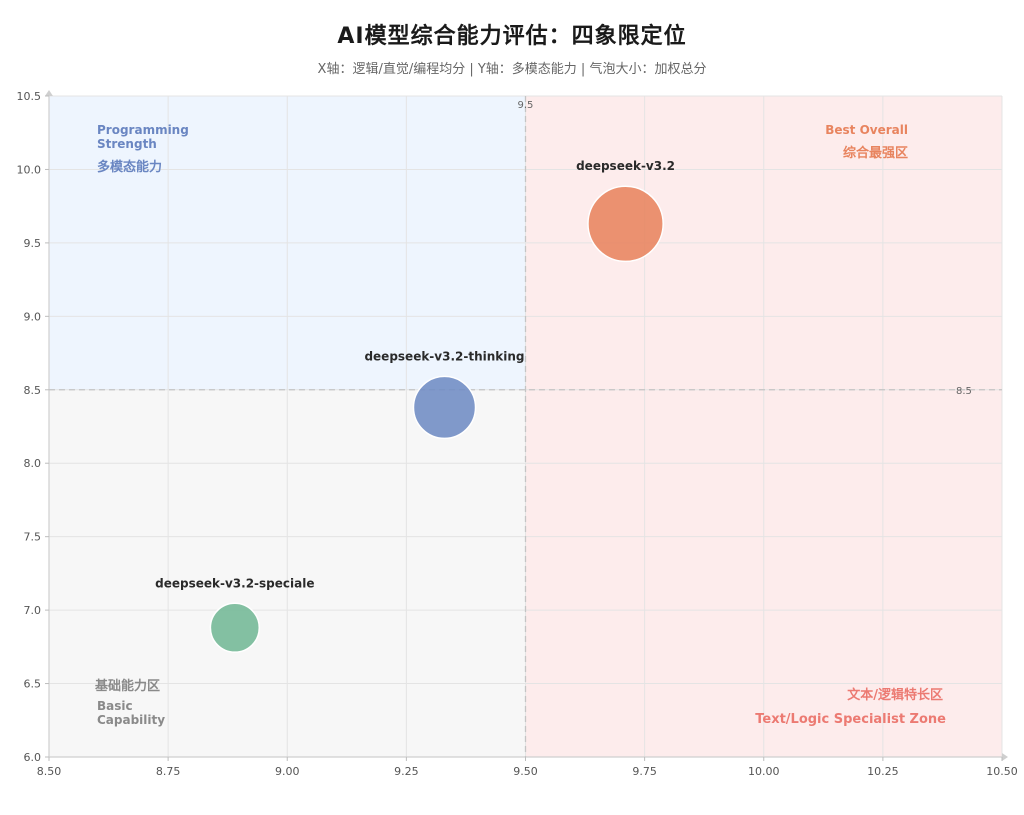 Image resolution: width=1024 pixels, height=815 pixels. I want to click on y-tick-label-0: 6.0, so click(33, 757).